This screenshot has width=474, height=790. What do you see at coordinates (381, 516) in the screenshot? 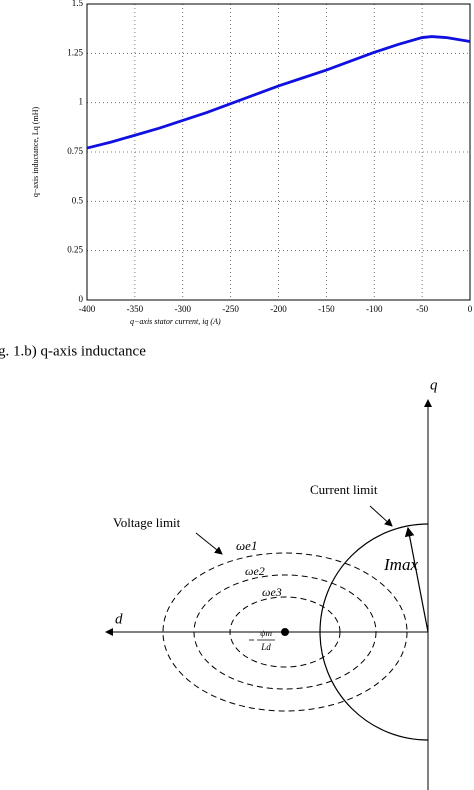
I see `current-arrow` at bounding box center [381, 516].